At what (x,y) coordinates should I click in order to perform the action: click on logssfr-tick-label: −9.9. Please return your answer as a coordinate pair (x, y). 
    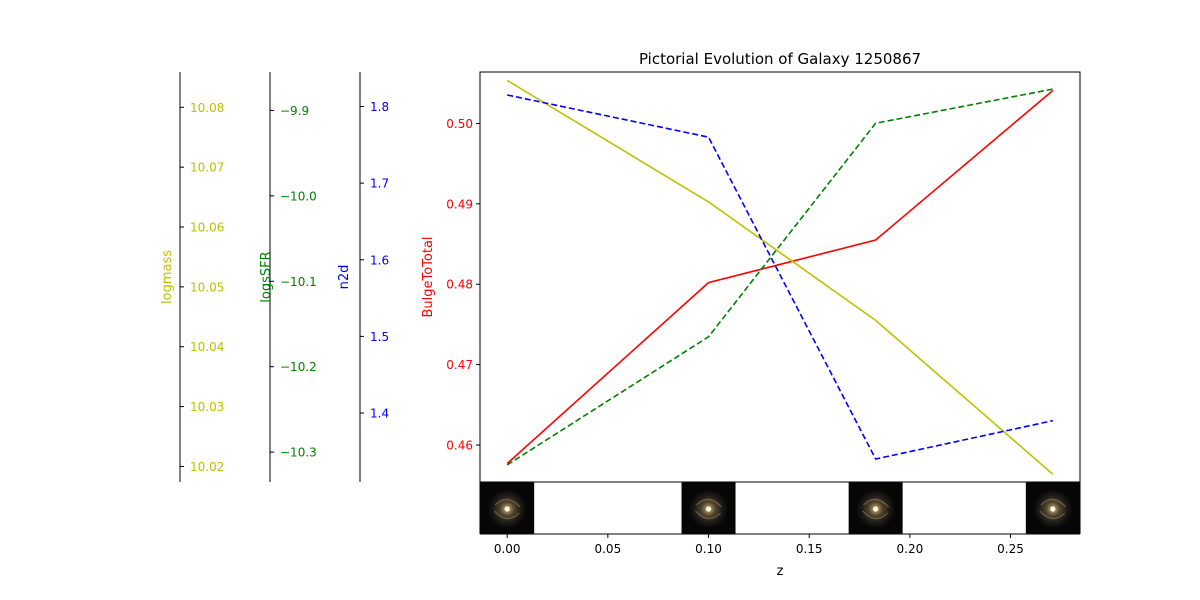
    Looking at the image, I should click on (294, 111).